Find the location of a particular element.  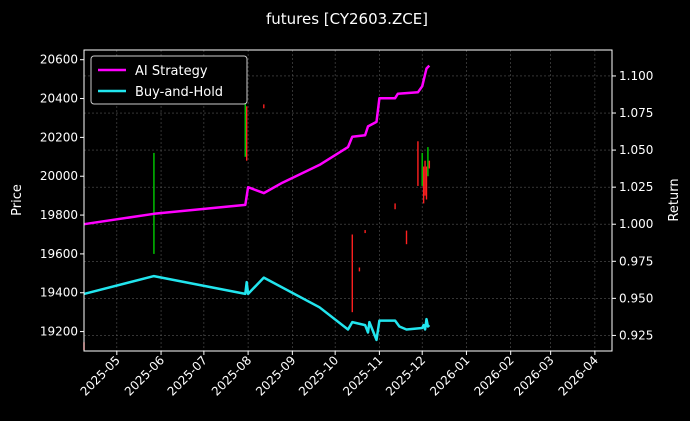

y-tick-label-right: 1.000 is located at coordinates (636, 224).